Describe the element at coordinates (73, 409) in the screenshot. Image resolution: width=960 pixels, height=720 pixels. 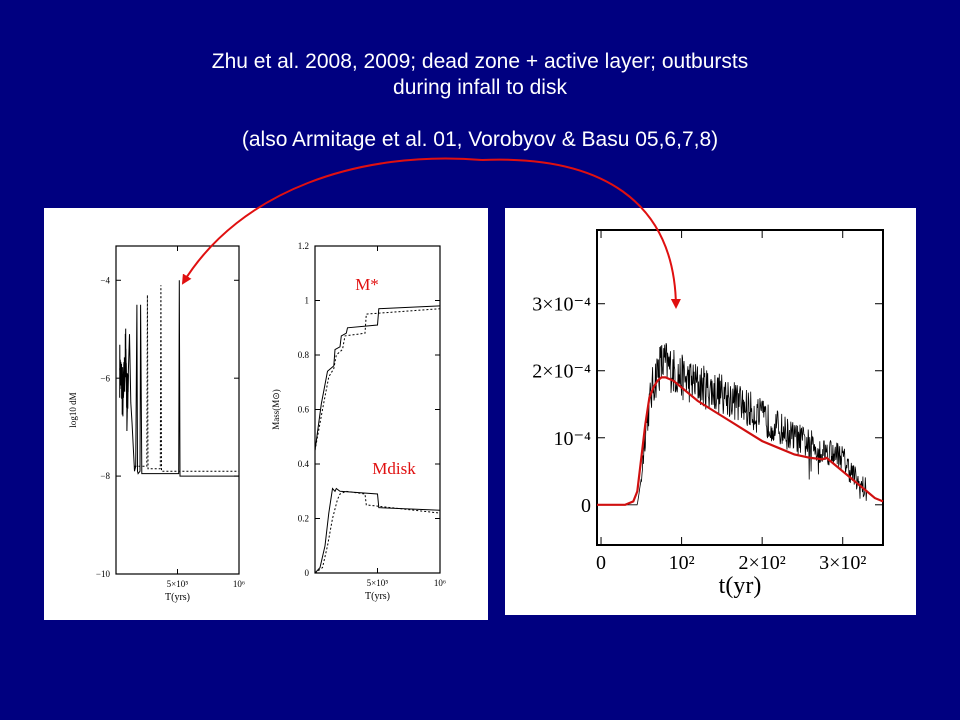
I see `y-axis-label: log10 dM` at that location.